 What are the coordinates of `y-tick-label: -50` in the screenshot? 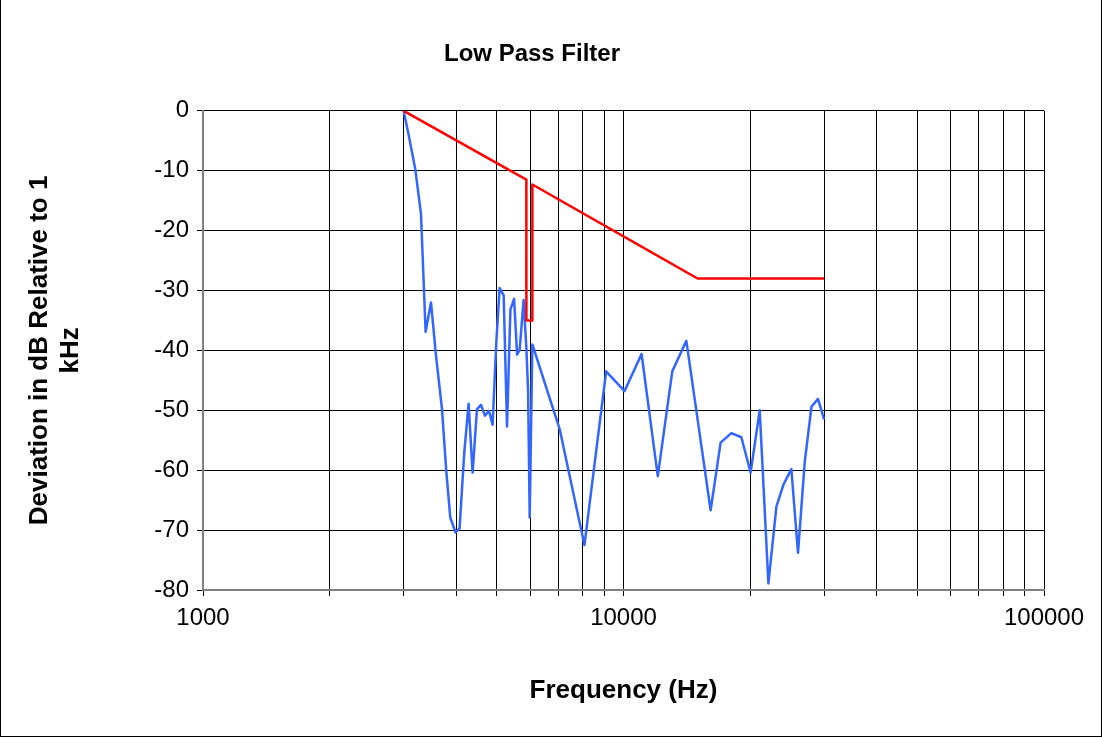 It's located at (171, 408).